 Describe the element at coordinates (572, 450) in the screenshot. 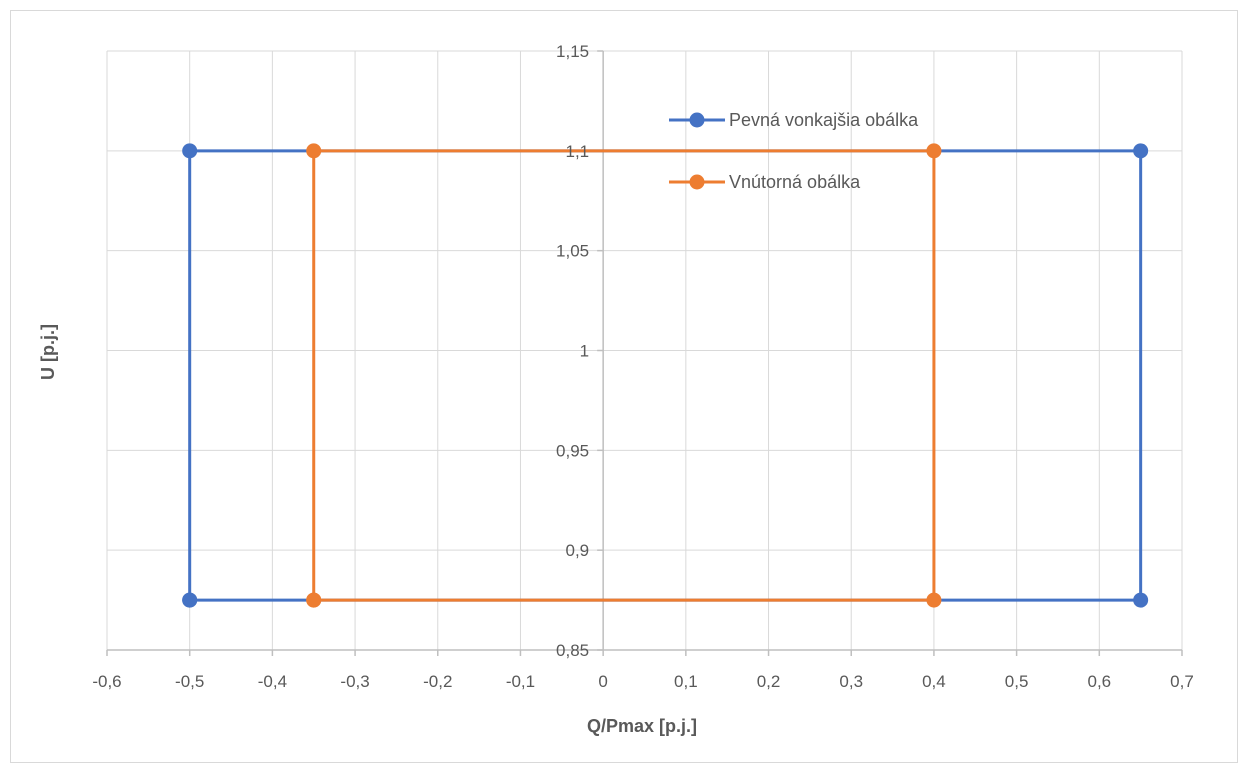

I see `y-tick-label: 0,95` at that location.